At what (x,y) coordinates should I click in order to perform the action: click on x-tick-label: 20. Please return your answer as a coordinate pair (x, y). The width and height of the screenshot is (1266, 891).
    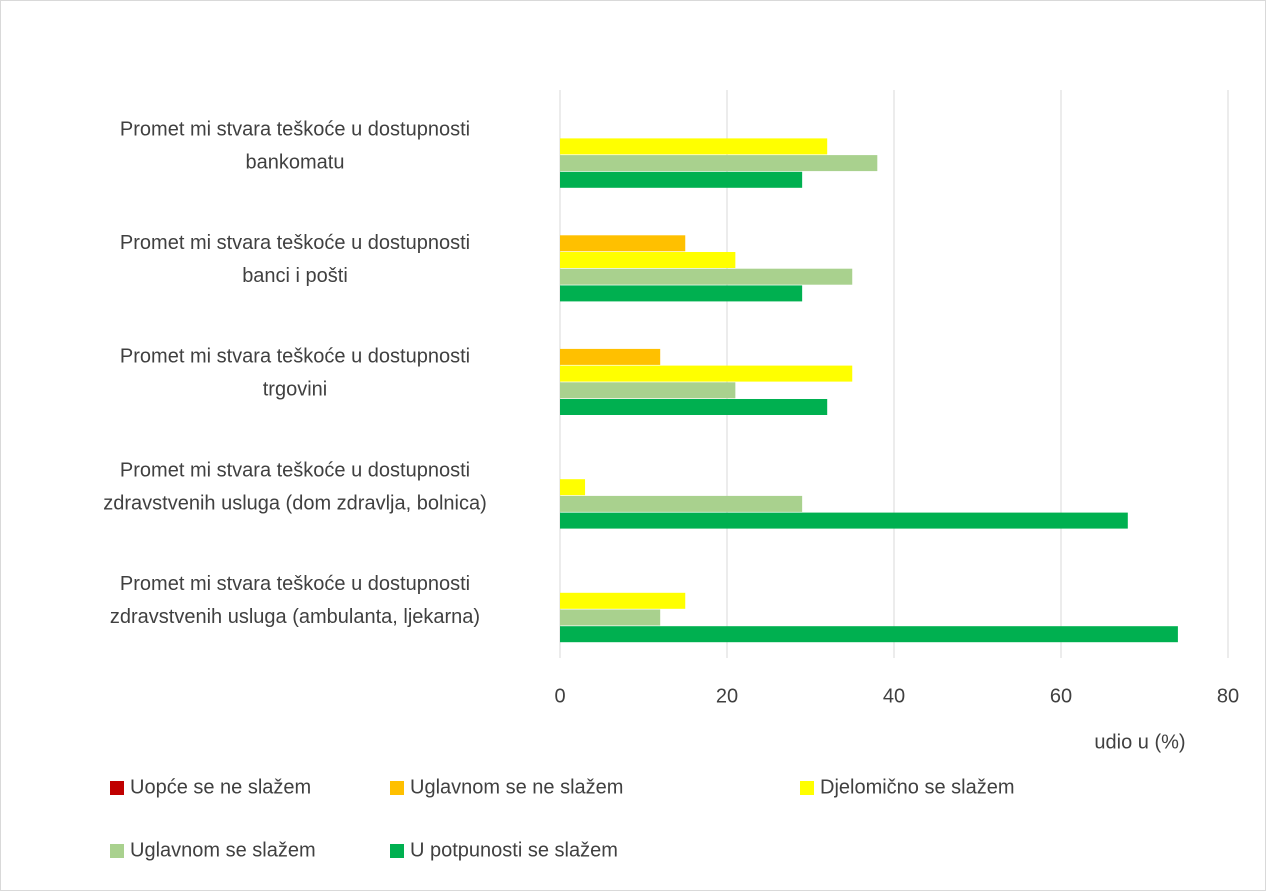
    Looking at the image, I should click on (727, 696).